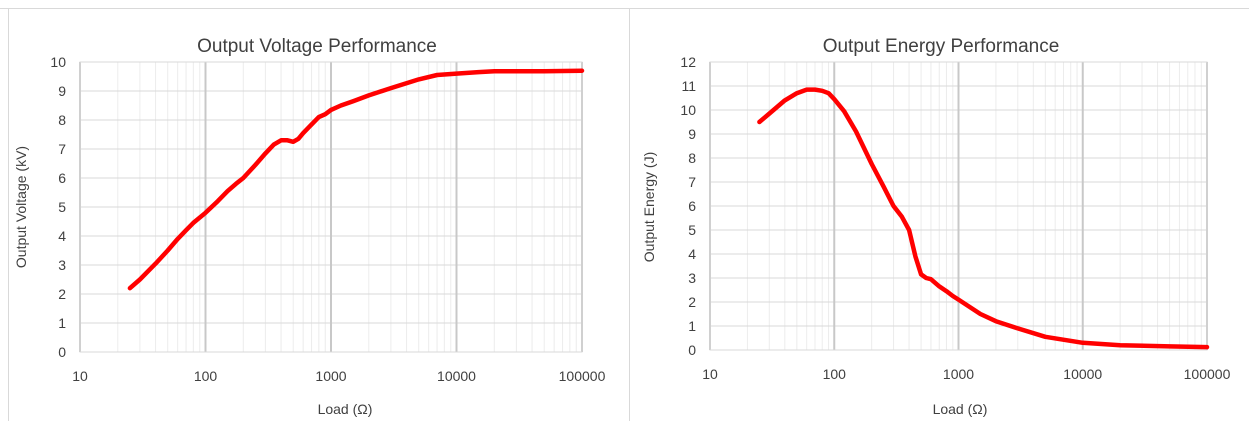 The width and height of the screenshot is (1249, 421). I want to click on voltage-y-tick-label: 7, so click(62, 149).